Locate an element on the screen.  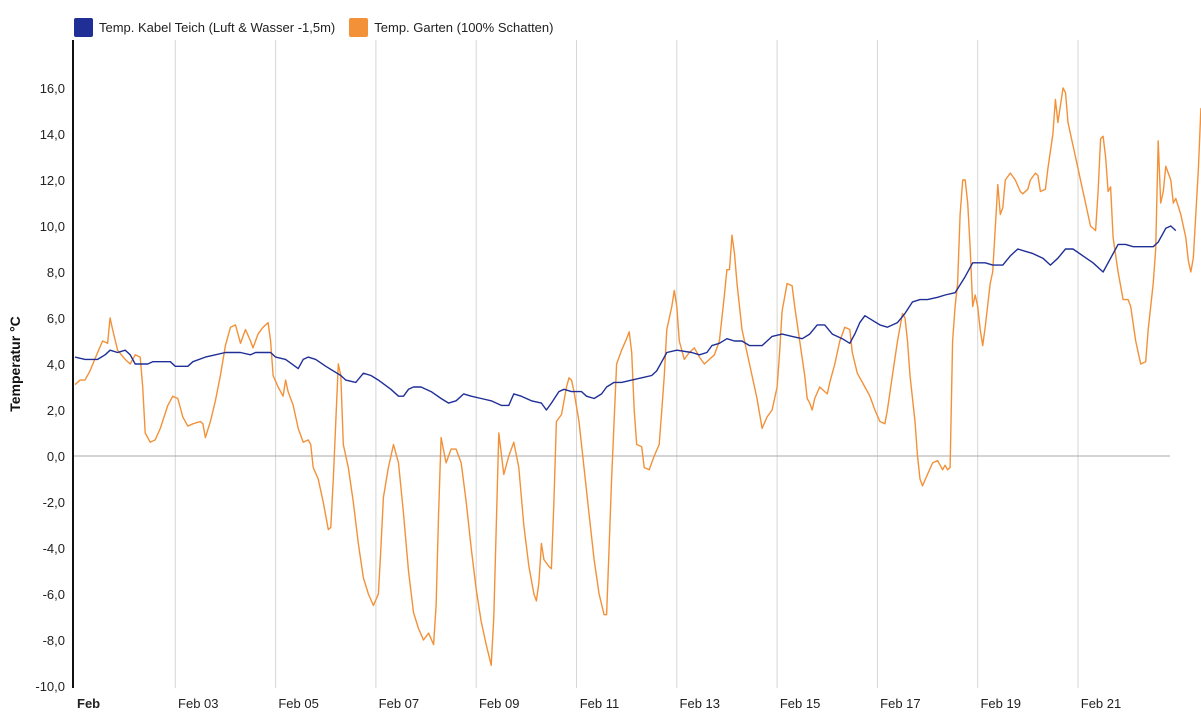
x-tick-label: Feb 15 is located at coordinates (800, 703).